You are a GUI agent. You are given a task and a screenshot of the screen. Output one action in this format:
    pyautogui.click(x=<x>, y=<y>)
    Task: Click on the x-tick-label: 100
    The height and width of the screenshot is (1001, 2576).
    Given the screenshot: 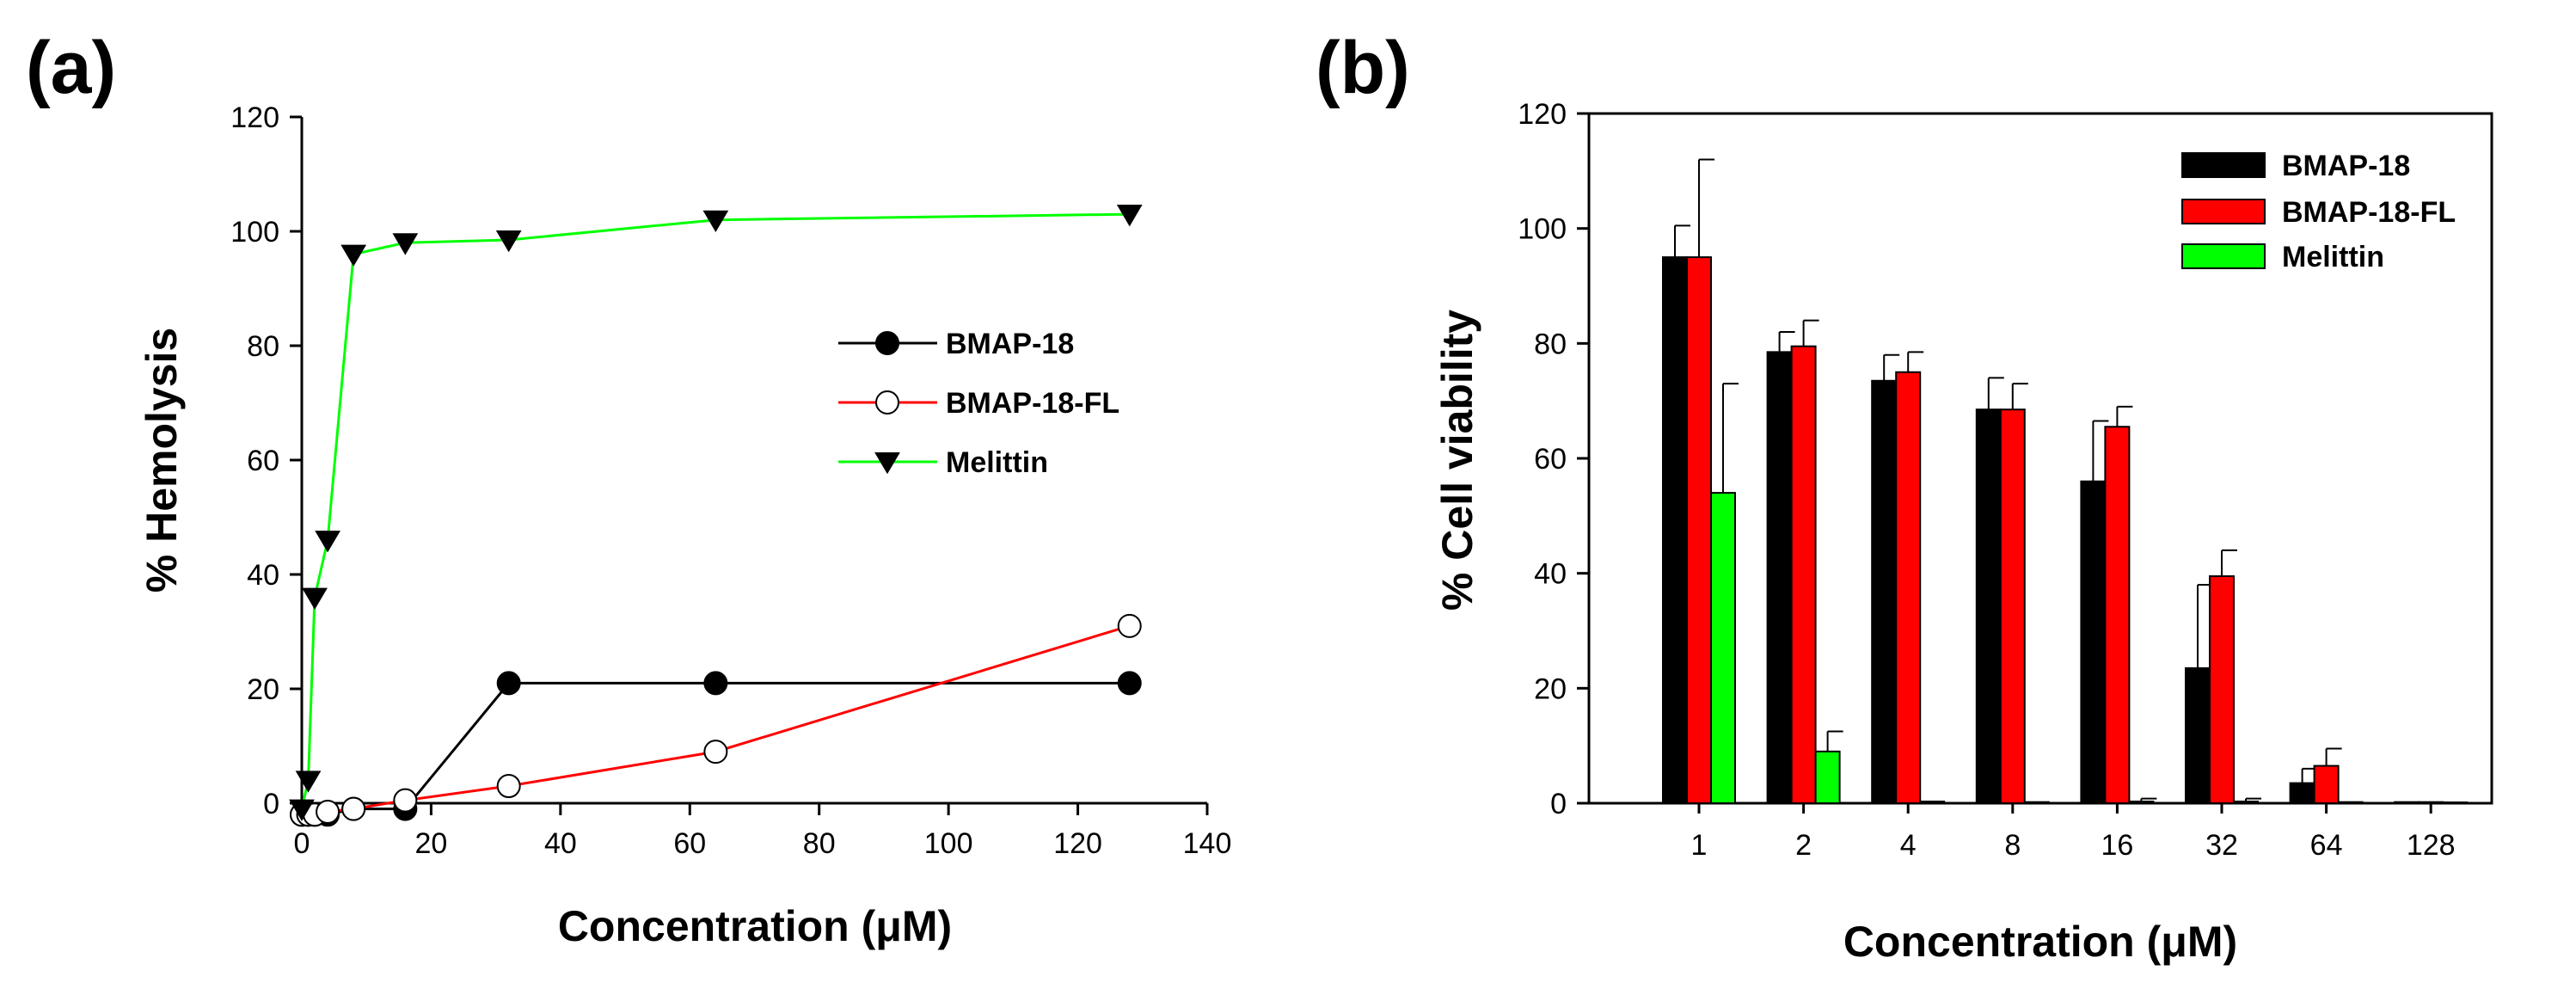 What is the action you would take?
    pyautogui.click(x=948, y=843)
    